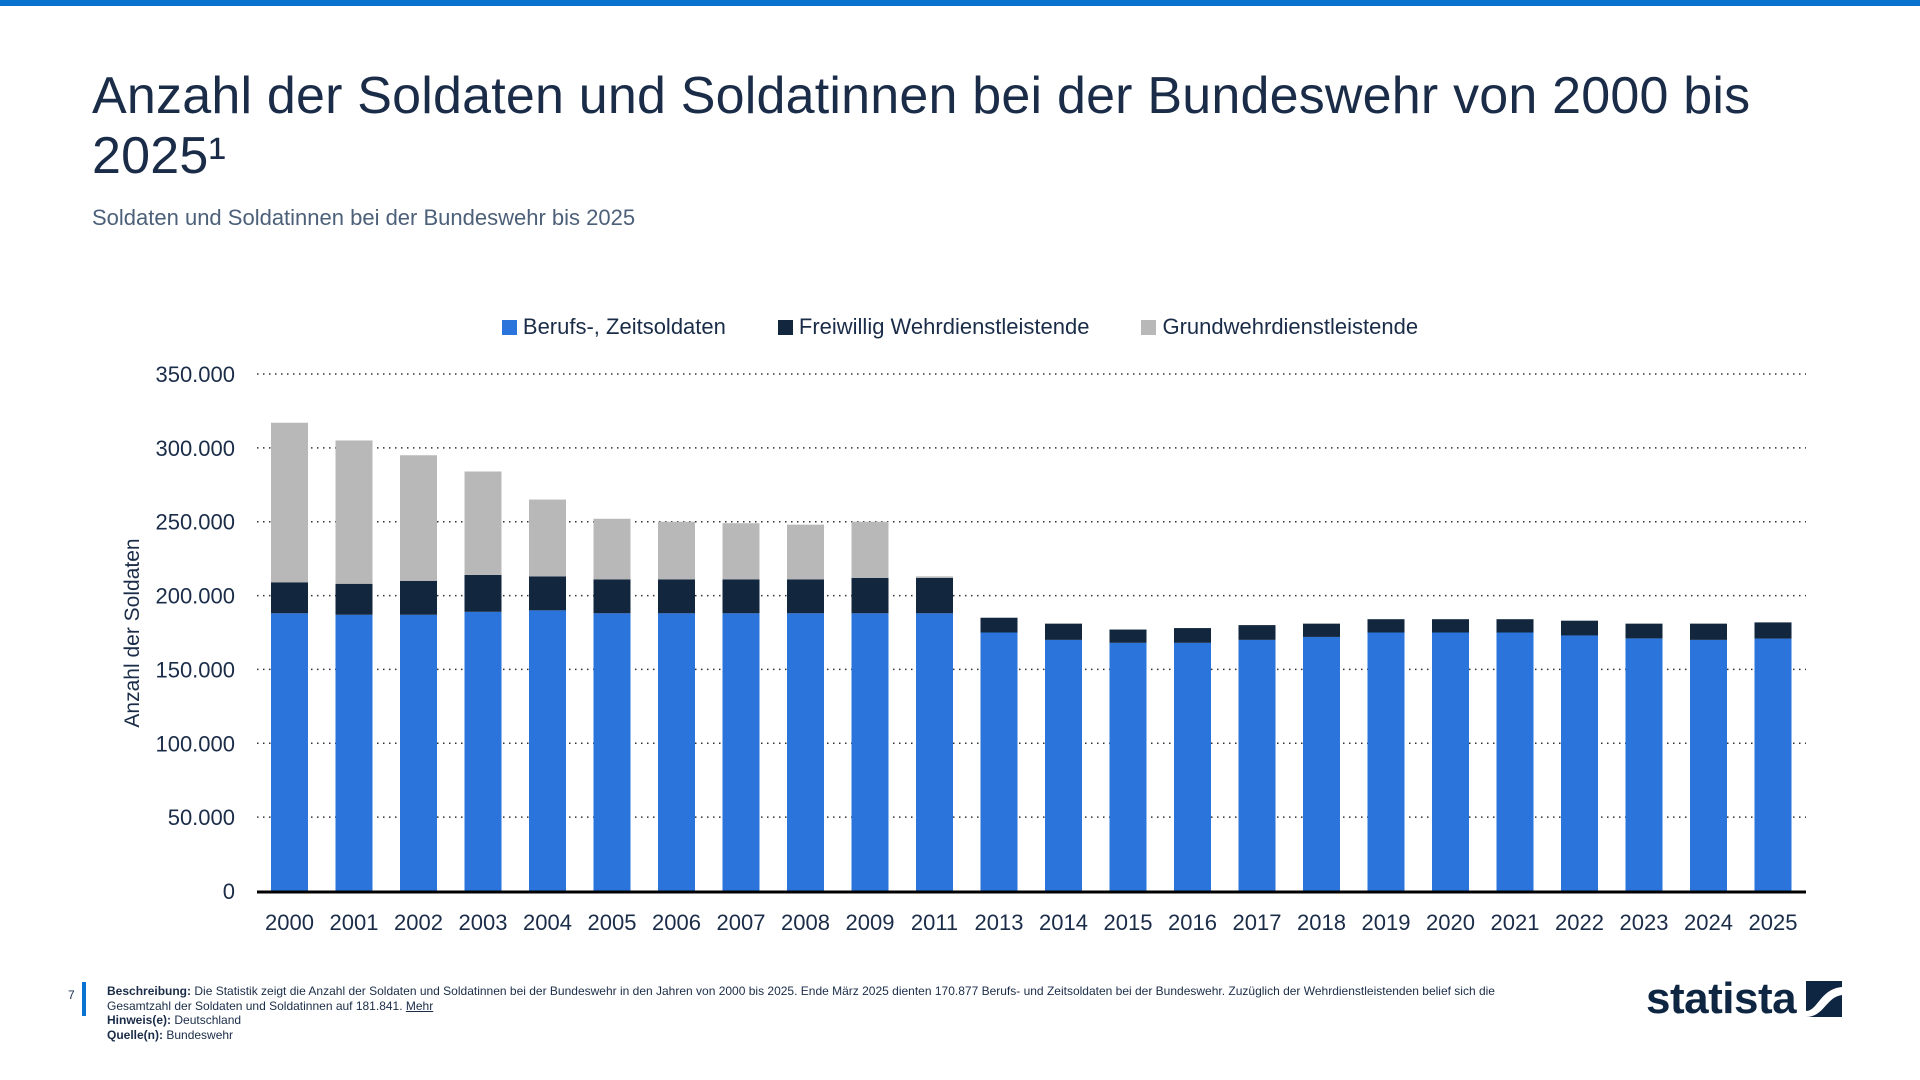  What do you see at coordinates (1128, 766) in the screenshot?
I see `bar-berufs-2015` at bounding box center [1128, 766].